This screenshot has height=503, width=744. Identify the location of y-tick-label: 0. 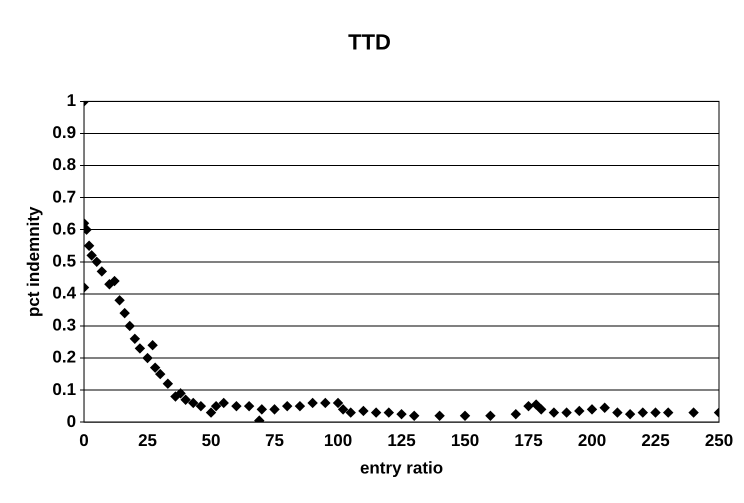
(71, 421).